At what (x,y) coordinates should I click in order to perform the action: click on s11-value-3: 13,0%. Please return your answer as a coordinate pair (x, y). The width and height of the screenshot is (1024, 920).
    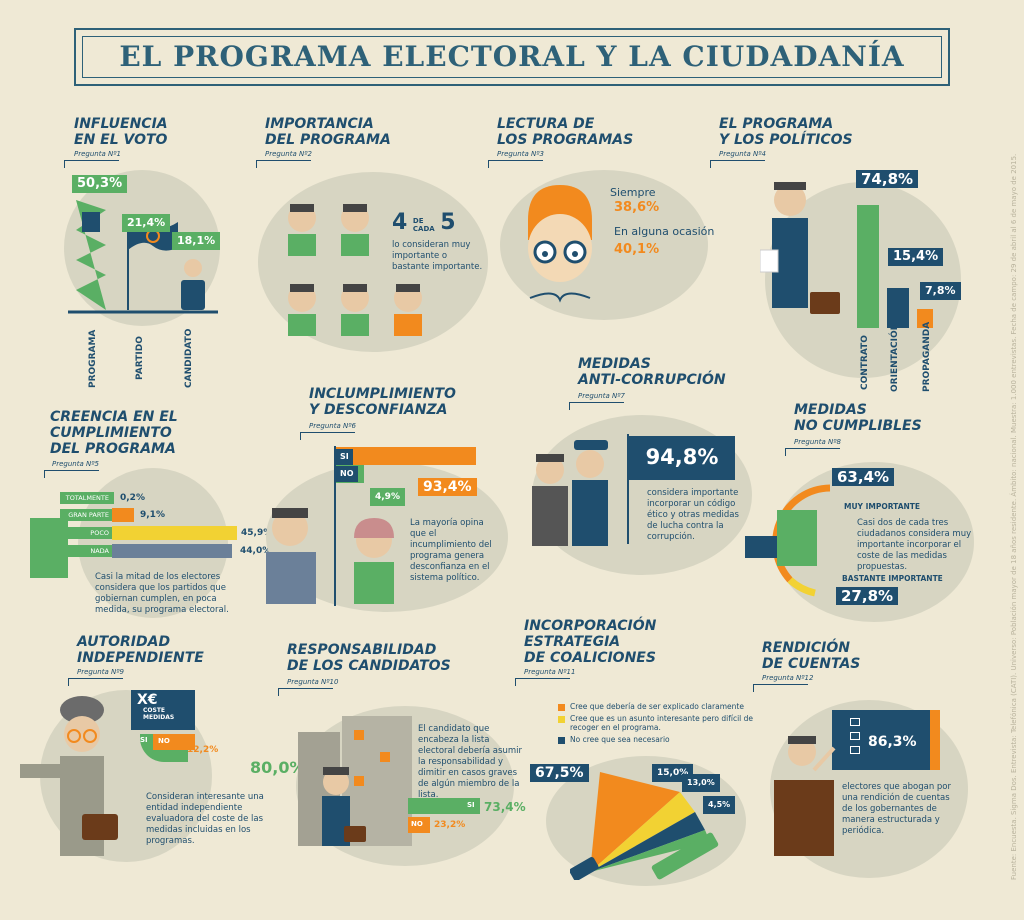
    Looking at the image, I should click on (701, 783).